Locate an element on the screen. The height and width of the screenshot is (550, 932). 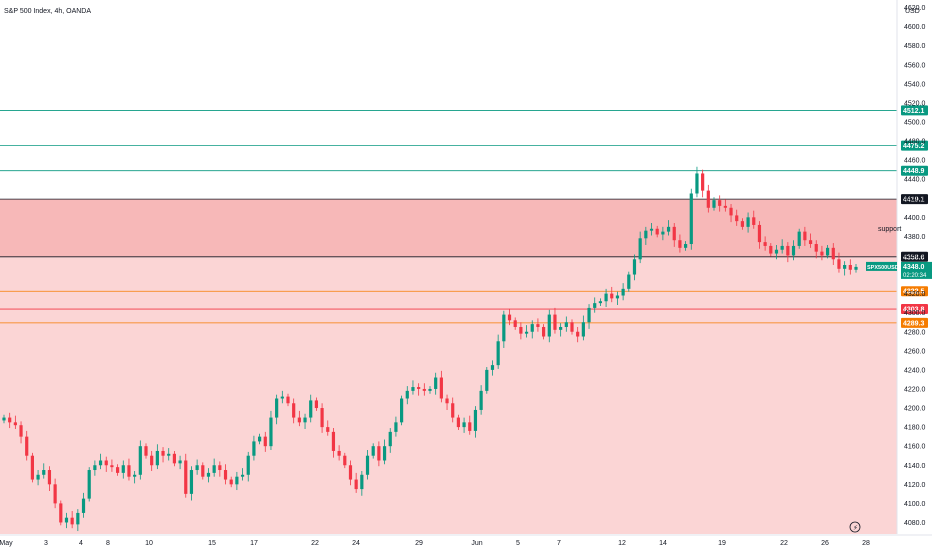
y-tick-label: 4320.0 is located at coordinates (915, 294).